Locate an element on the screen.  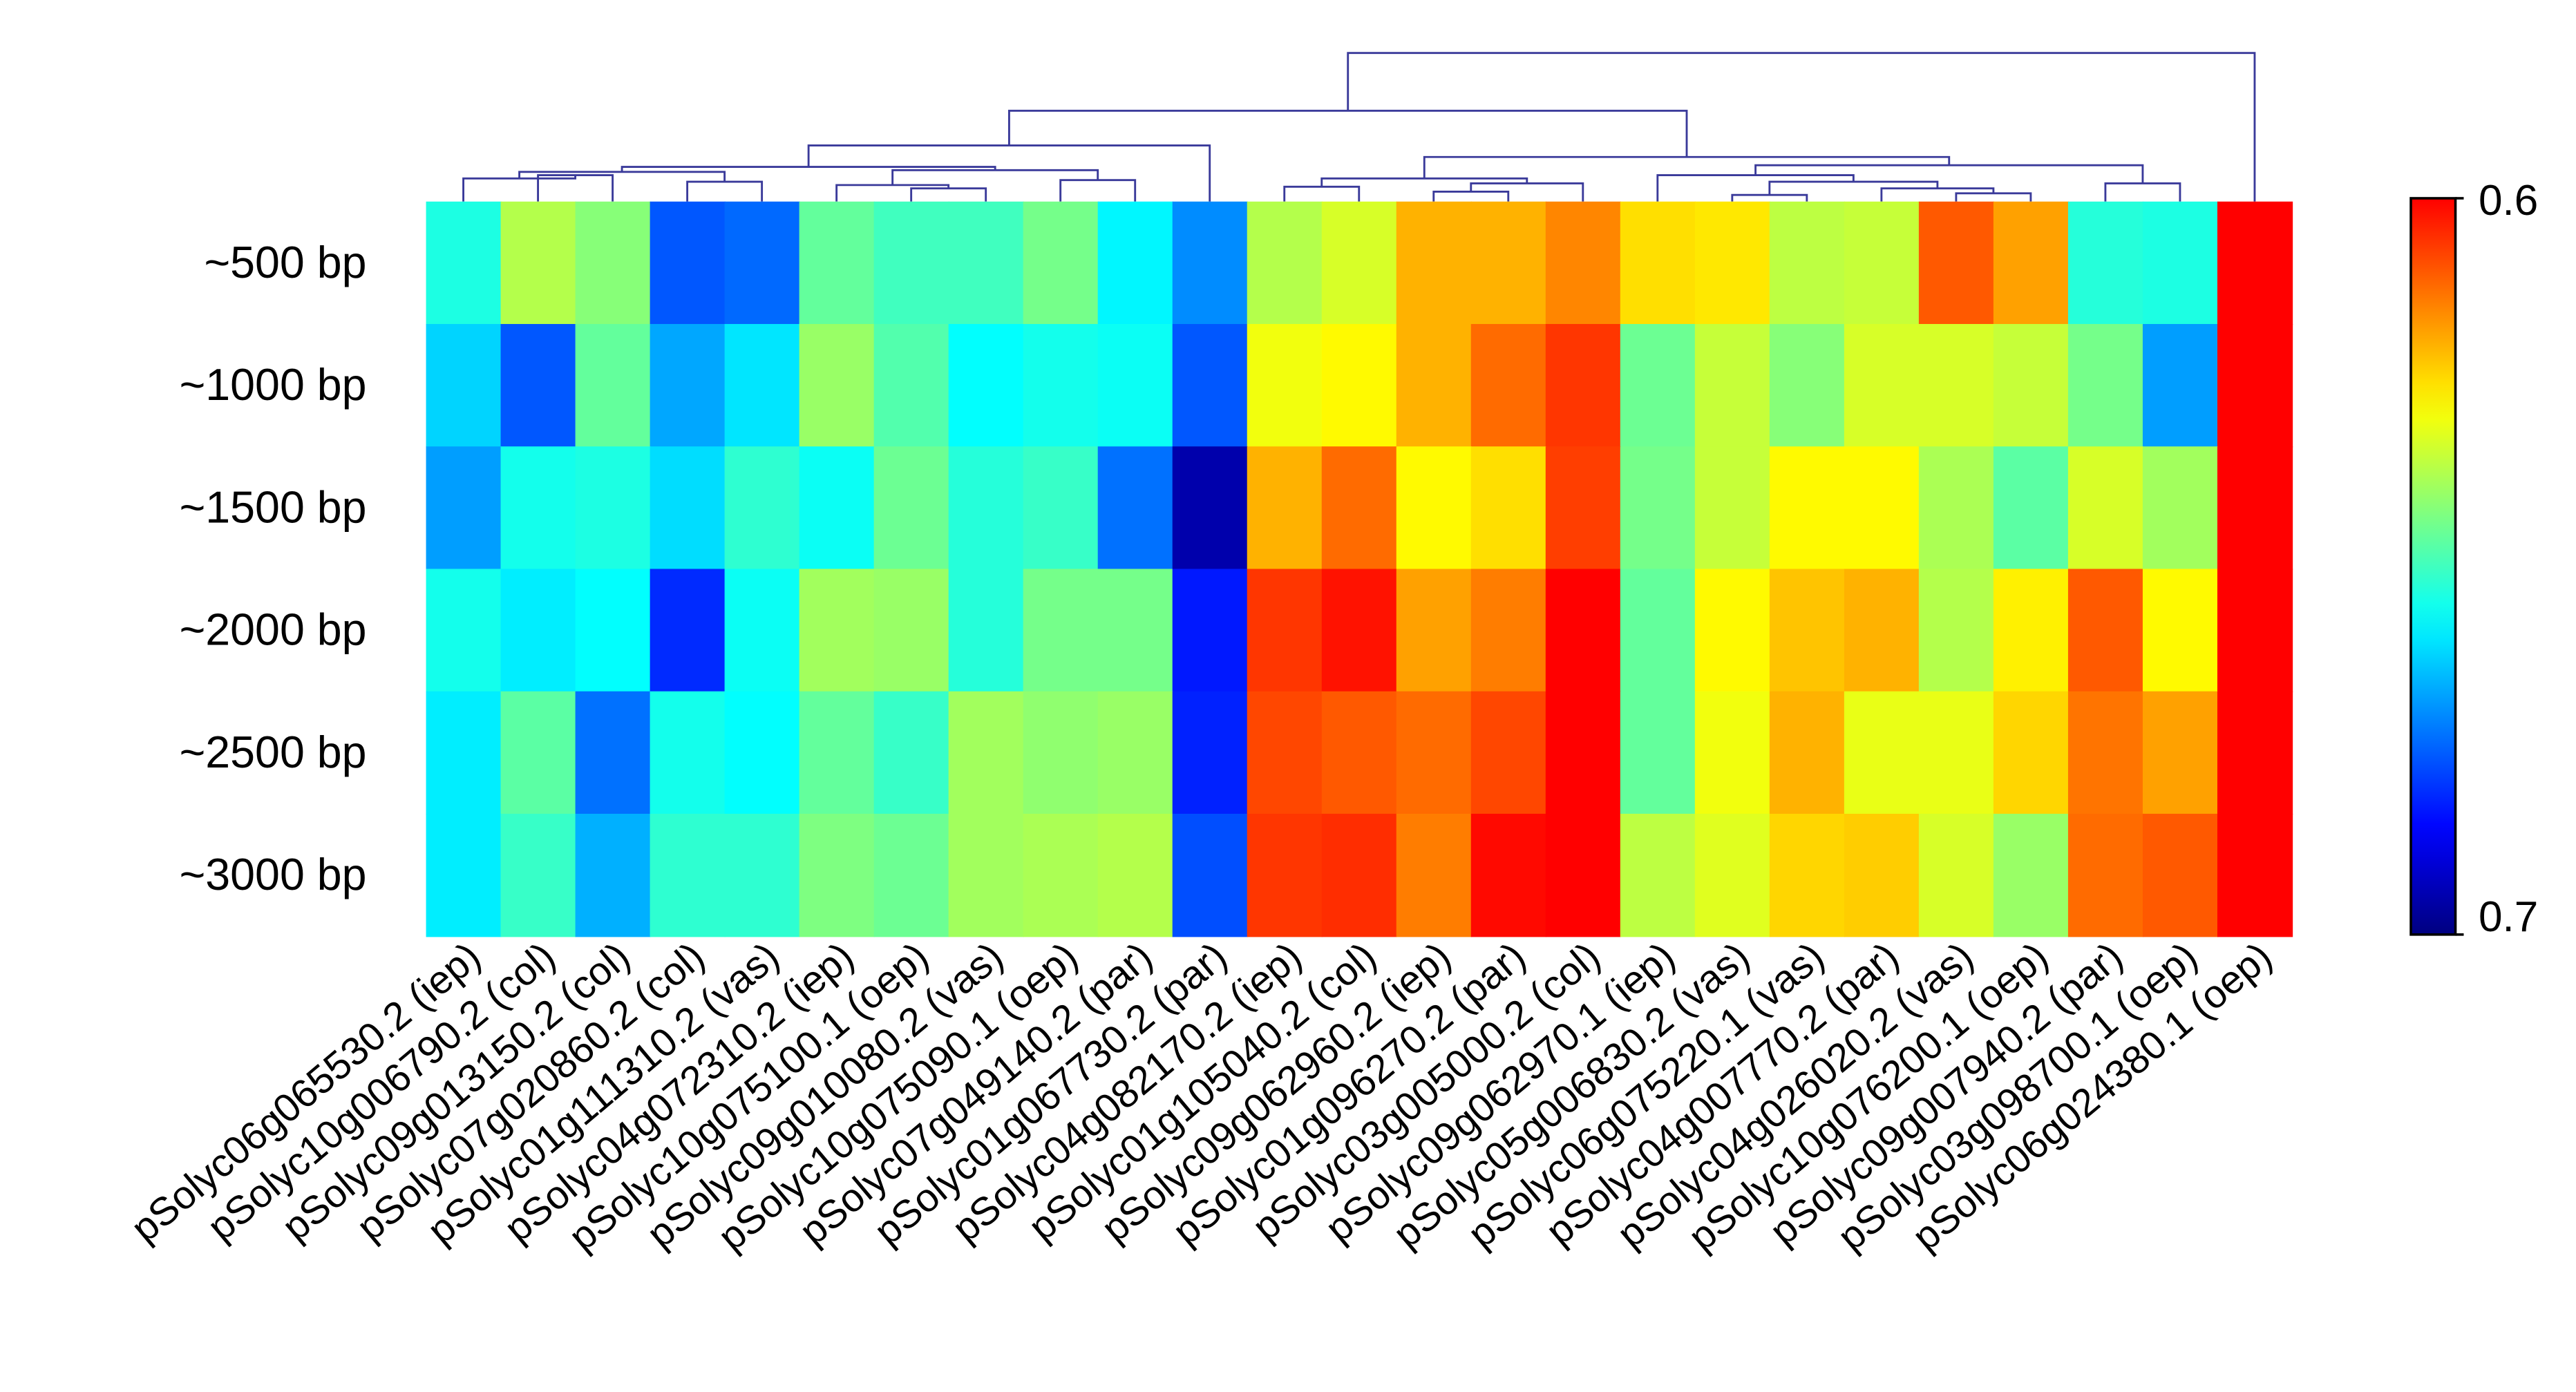
row-label: ~500 bp is located at coordinates (286, 262).